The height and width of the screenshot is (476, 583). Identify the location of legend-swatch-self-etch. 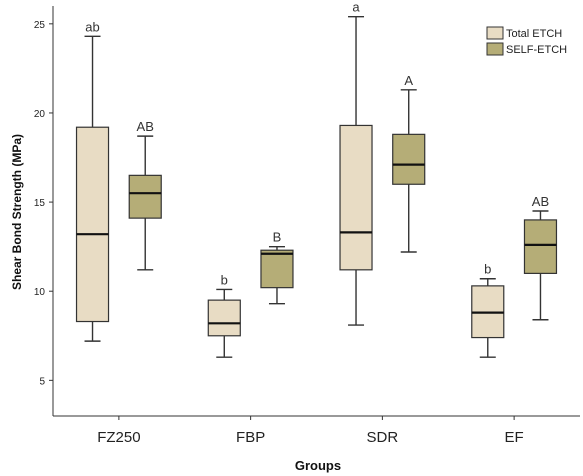
(495, 49).